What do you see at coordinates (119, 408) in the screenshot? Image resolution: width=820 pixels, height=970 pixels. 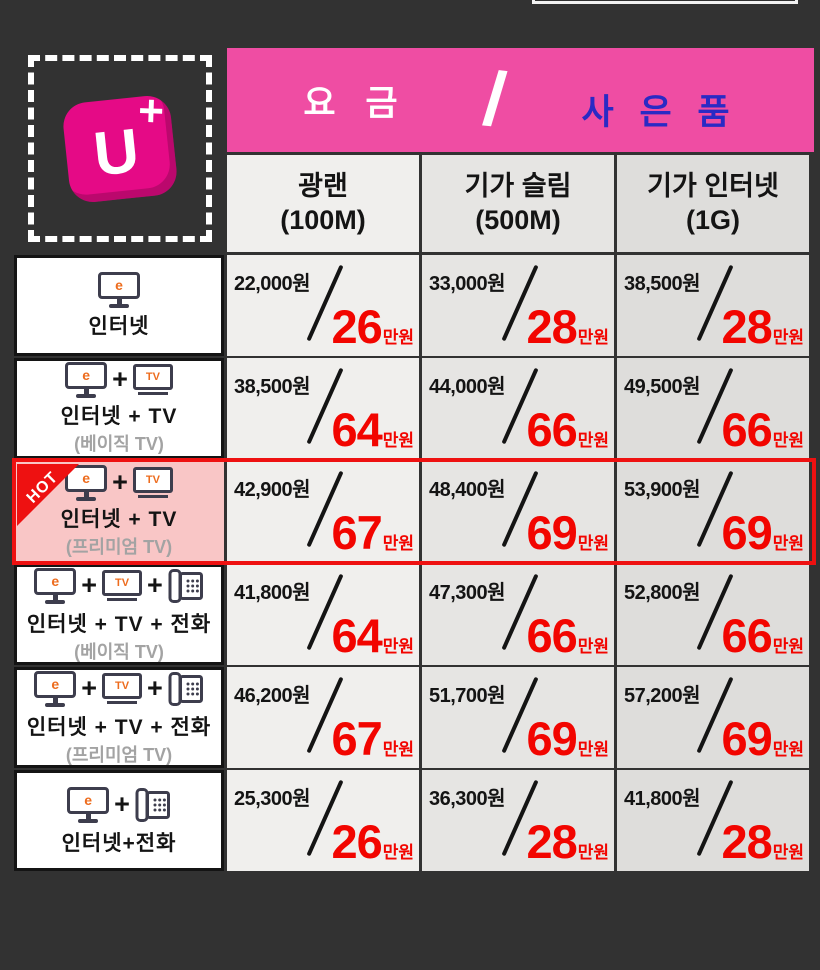 I see `plan-label-cell: e + TV 인터넷 + TV (베이직 TV)` at bounding box center [119, 408].